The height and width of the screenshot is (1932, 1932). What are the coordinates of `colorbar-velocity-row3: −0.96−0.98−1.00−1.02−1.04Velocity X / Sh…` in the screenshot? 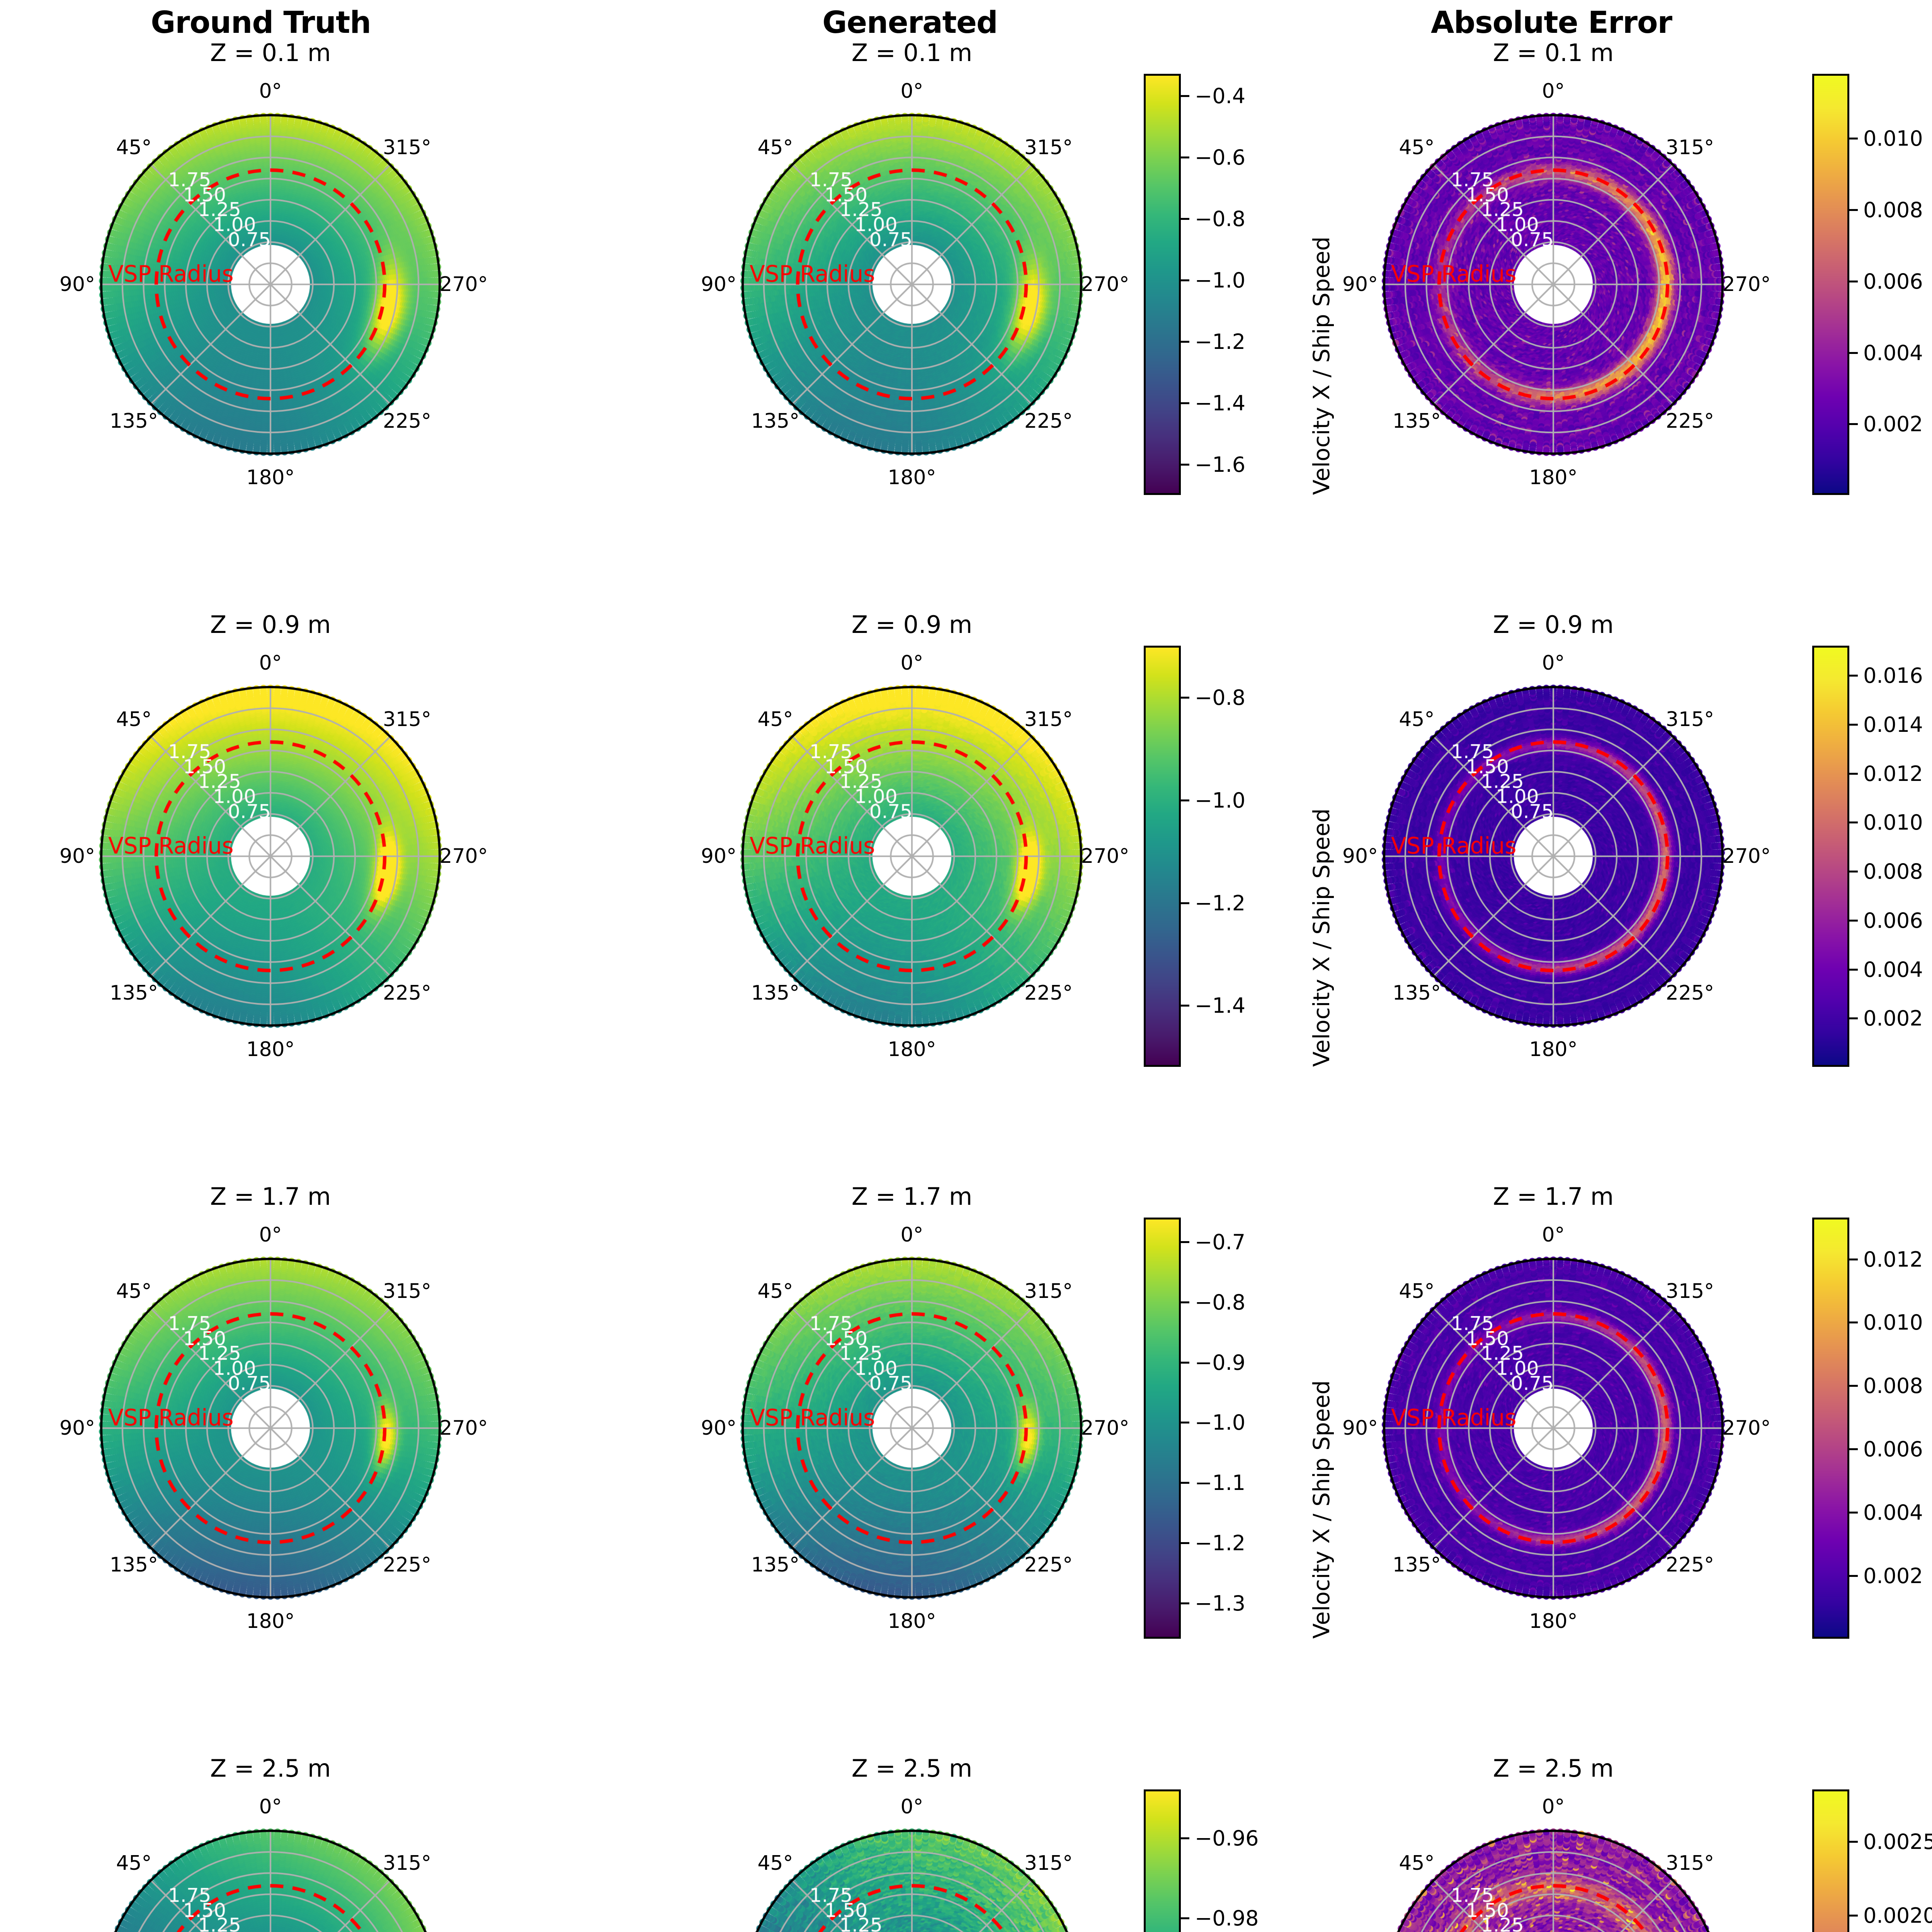 It's located at (1263, 1860).